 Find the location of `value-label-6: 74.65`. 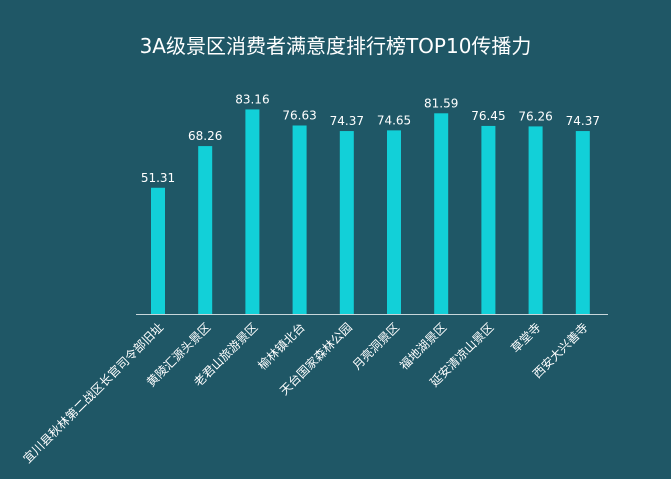

value-label-6: 74.65 is located at coordinates (394, 120).